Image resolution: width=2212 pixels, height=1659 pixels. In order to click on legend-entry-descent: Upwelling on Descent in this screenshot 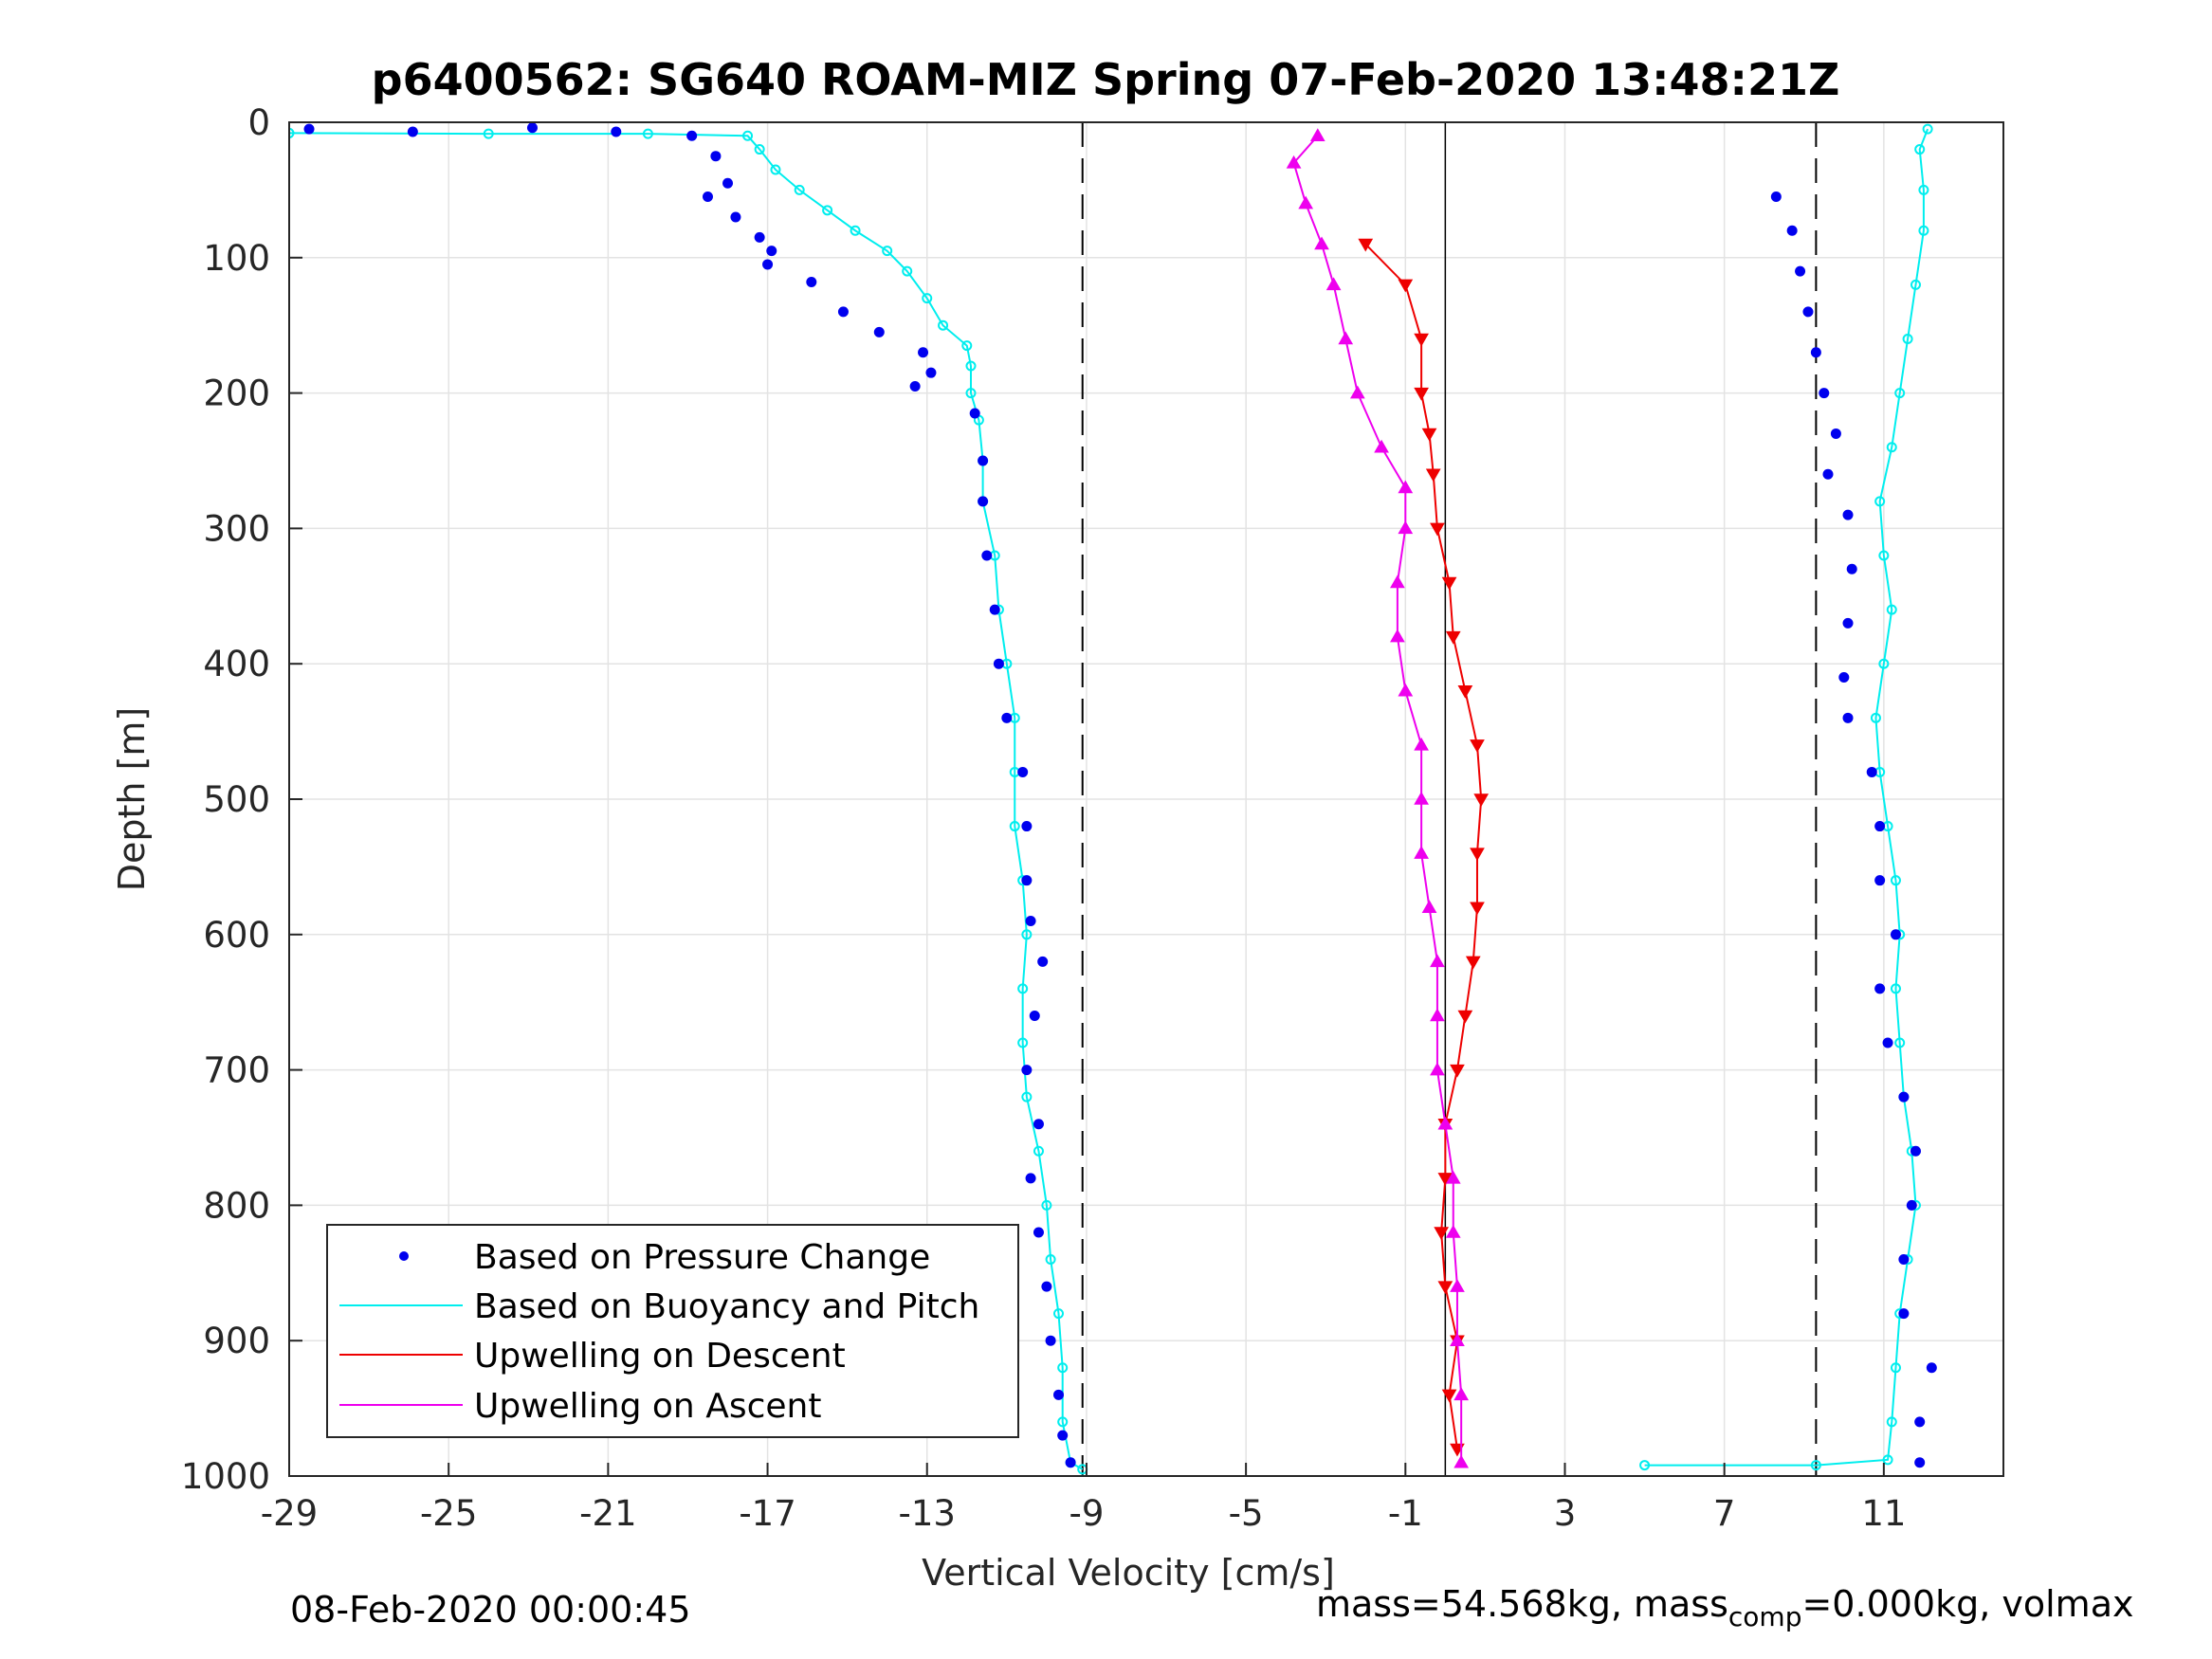, I will do `click(592, 1356)`.